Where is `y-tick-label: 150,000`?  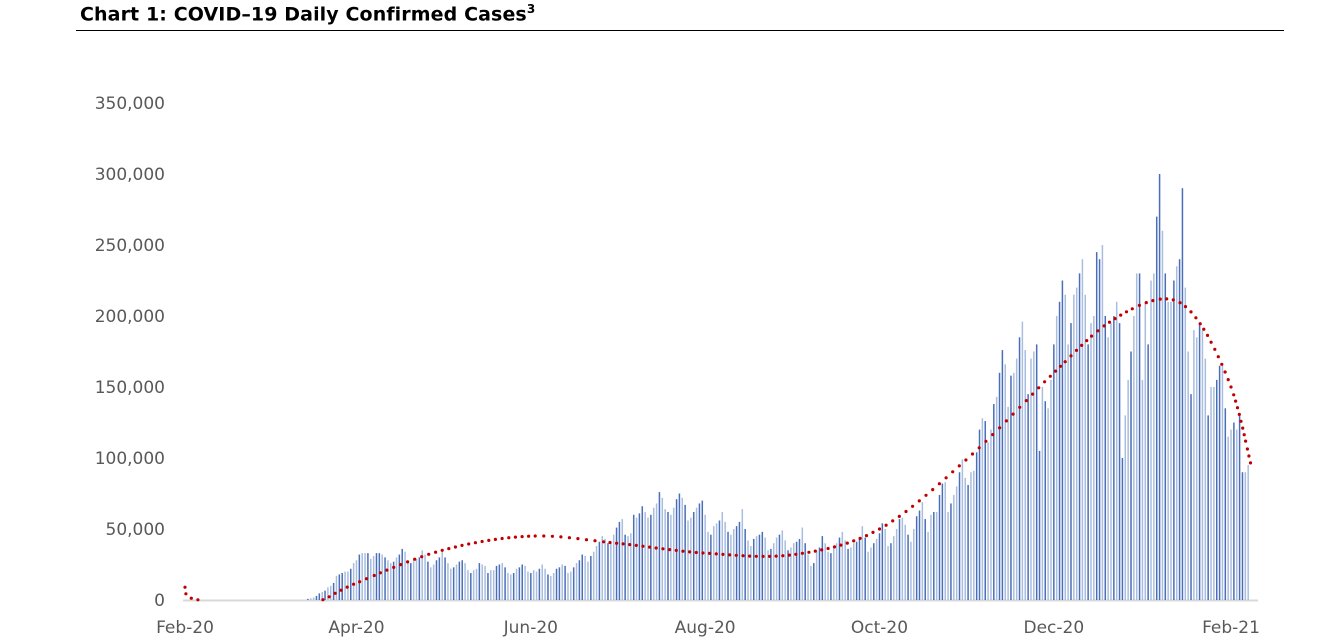
y-tick-label: 150,000 is located at coordinates (130, 388).